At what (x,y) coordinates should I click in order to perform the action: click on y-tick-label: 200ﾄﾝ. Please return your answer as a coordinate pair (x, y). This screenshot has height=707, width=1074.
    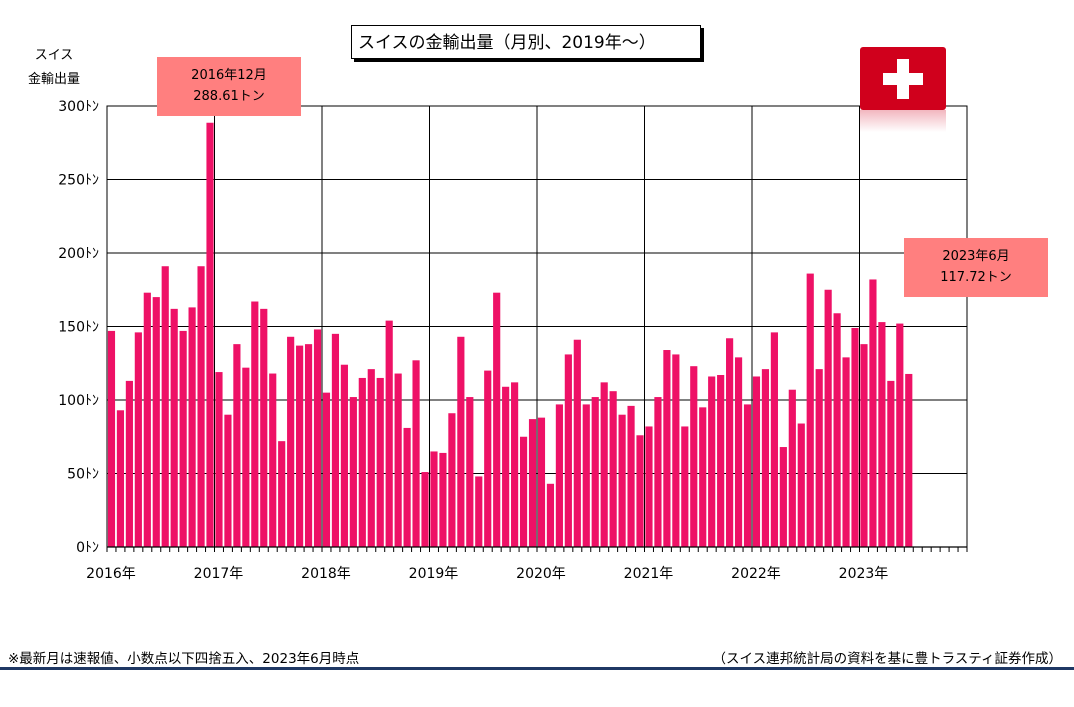
    Looking at the image, I should click on (78, 254).